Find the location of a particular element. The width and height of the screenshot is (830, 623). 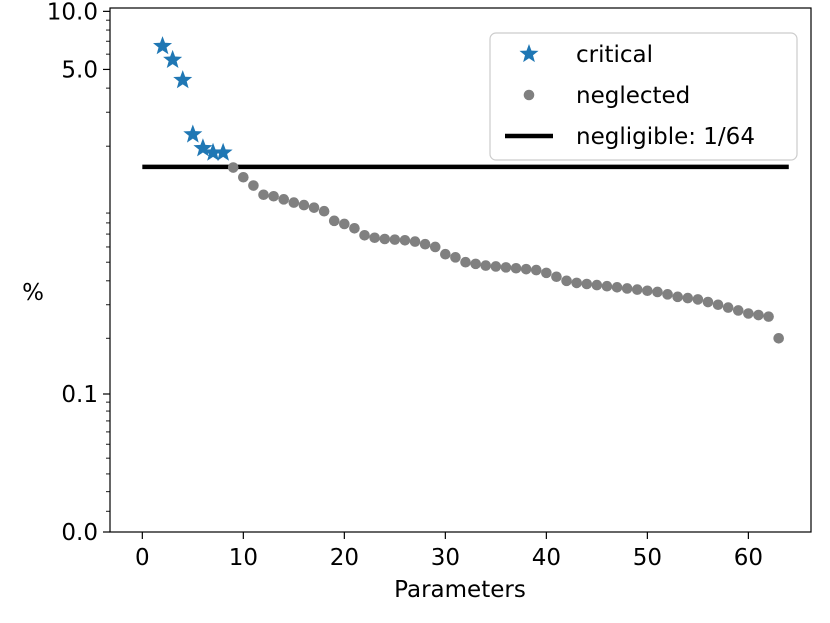

legend-star is located at coordinates (529, 53).